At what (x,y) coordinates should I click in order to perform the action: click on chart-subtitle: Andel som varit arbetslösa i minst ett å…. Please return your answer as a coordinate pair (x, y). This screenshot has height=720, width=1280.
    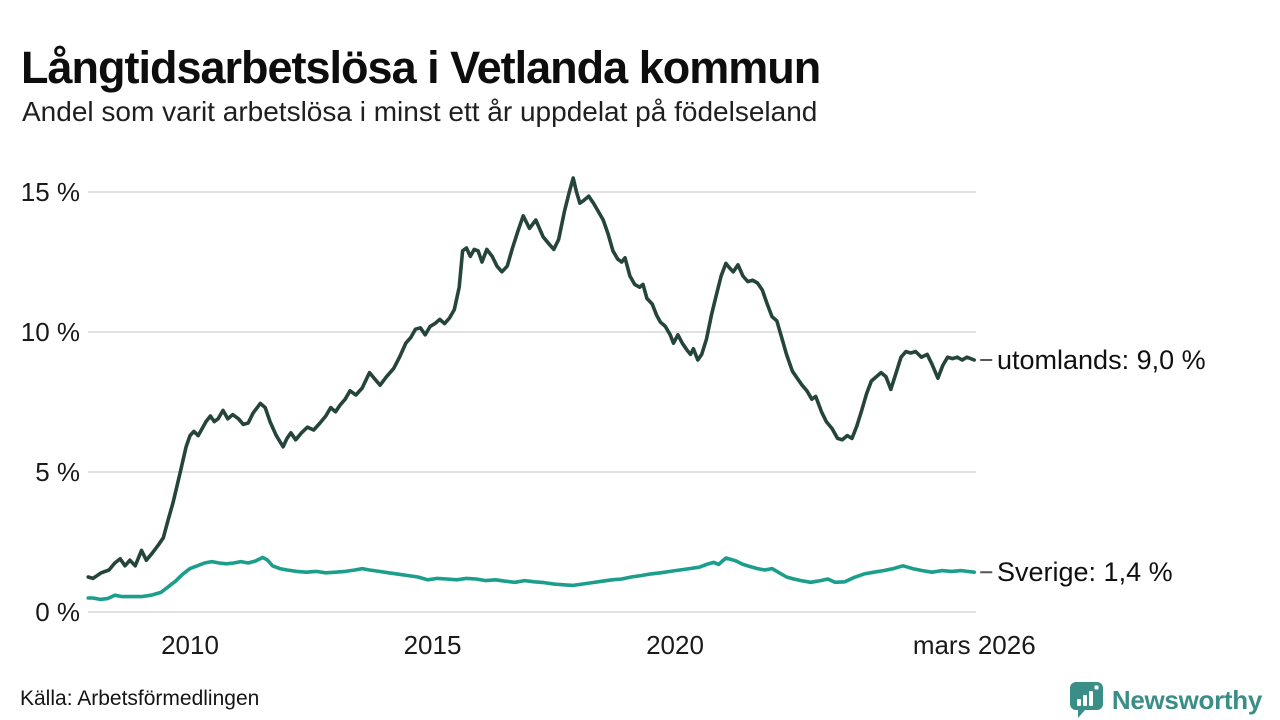
    Looking at the image, I should click on (420, 111).